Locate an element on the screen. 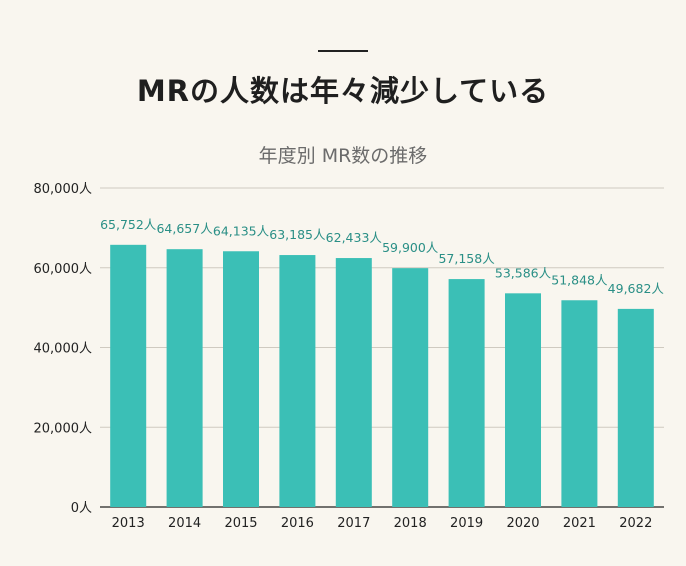  data-label: 51,848人 is located at coordinates (579, 279).